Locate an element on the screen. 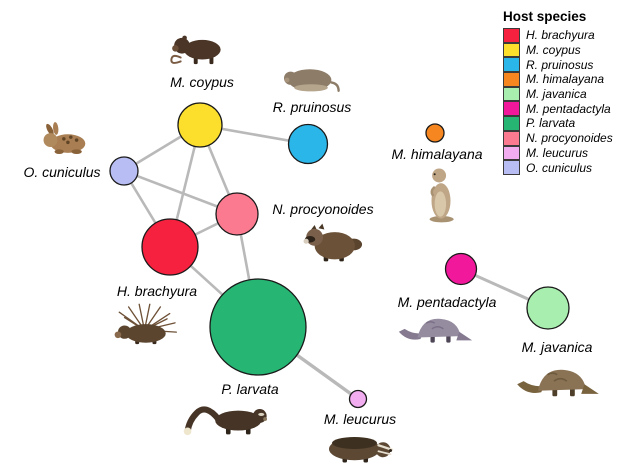 The width and height of the screenshot is (627, 472). legend-title: Host species is located at coordinates (545, 16).